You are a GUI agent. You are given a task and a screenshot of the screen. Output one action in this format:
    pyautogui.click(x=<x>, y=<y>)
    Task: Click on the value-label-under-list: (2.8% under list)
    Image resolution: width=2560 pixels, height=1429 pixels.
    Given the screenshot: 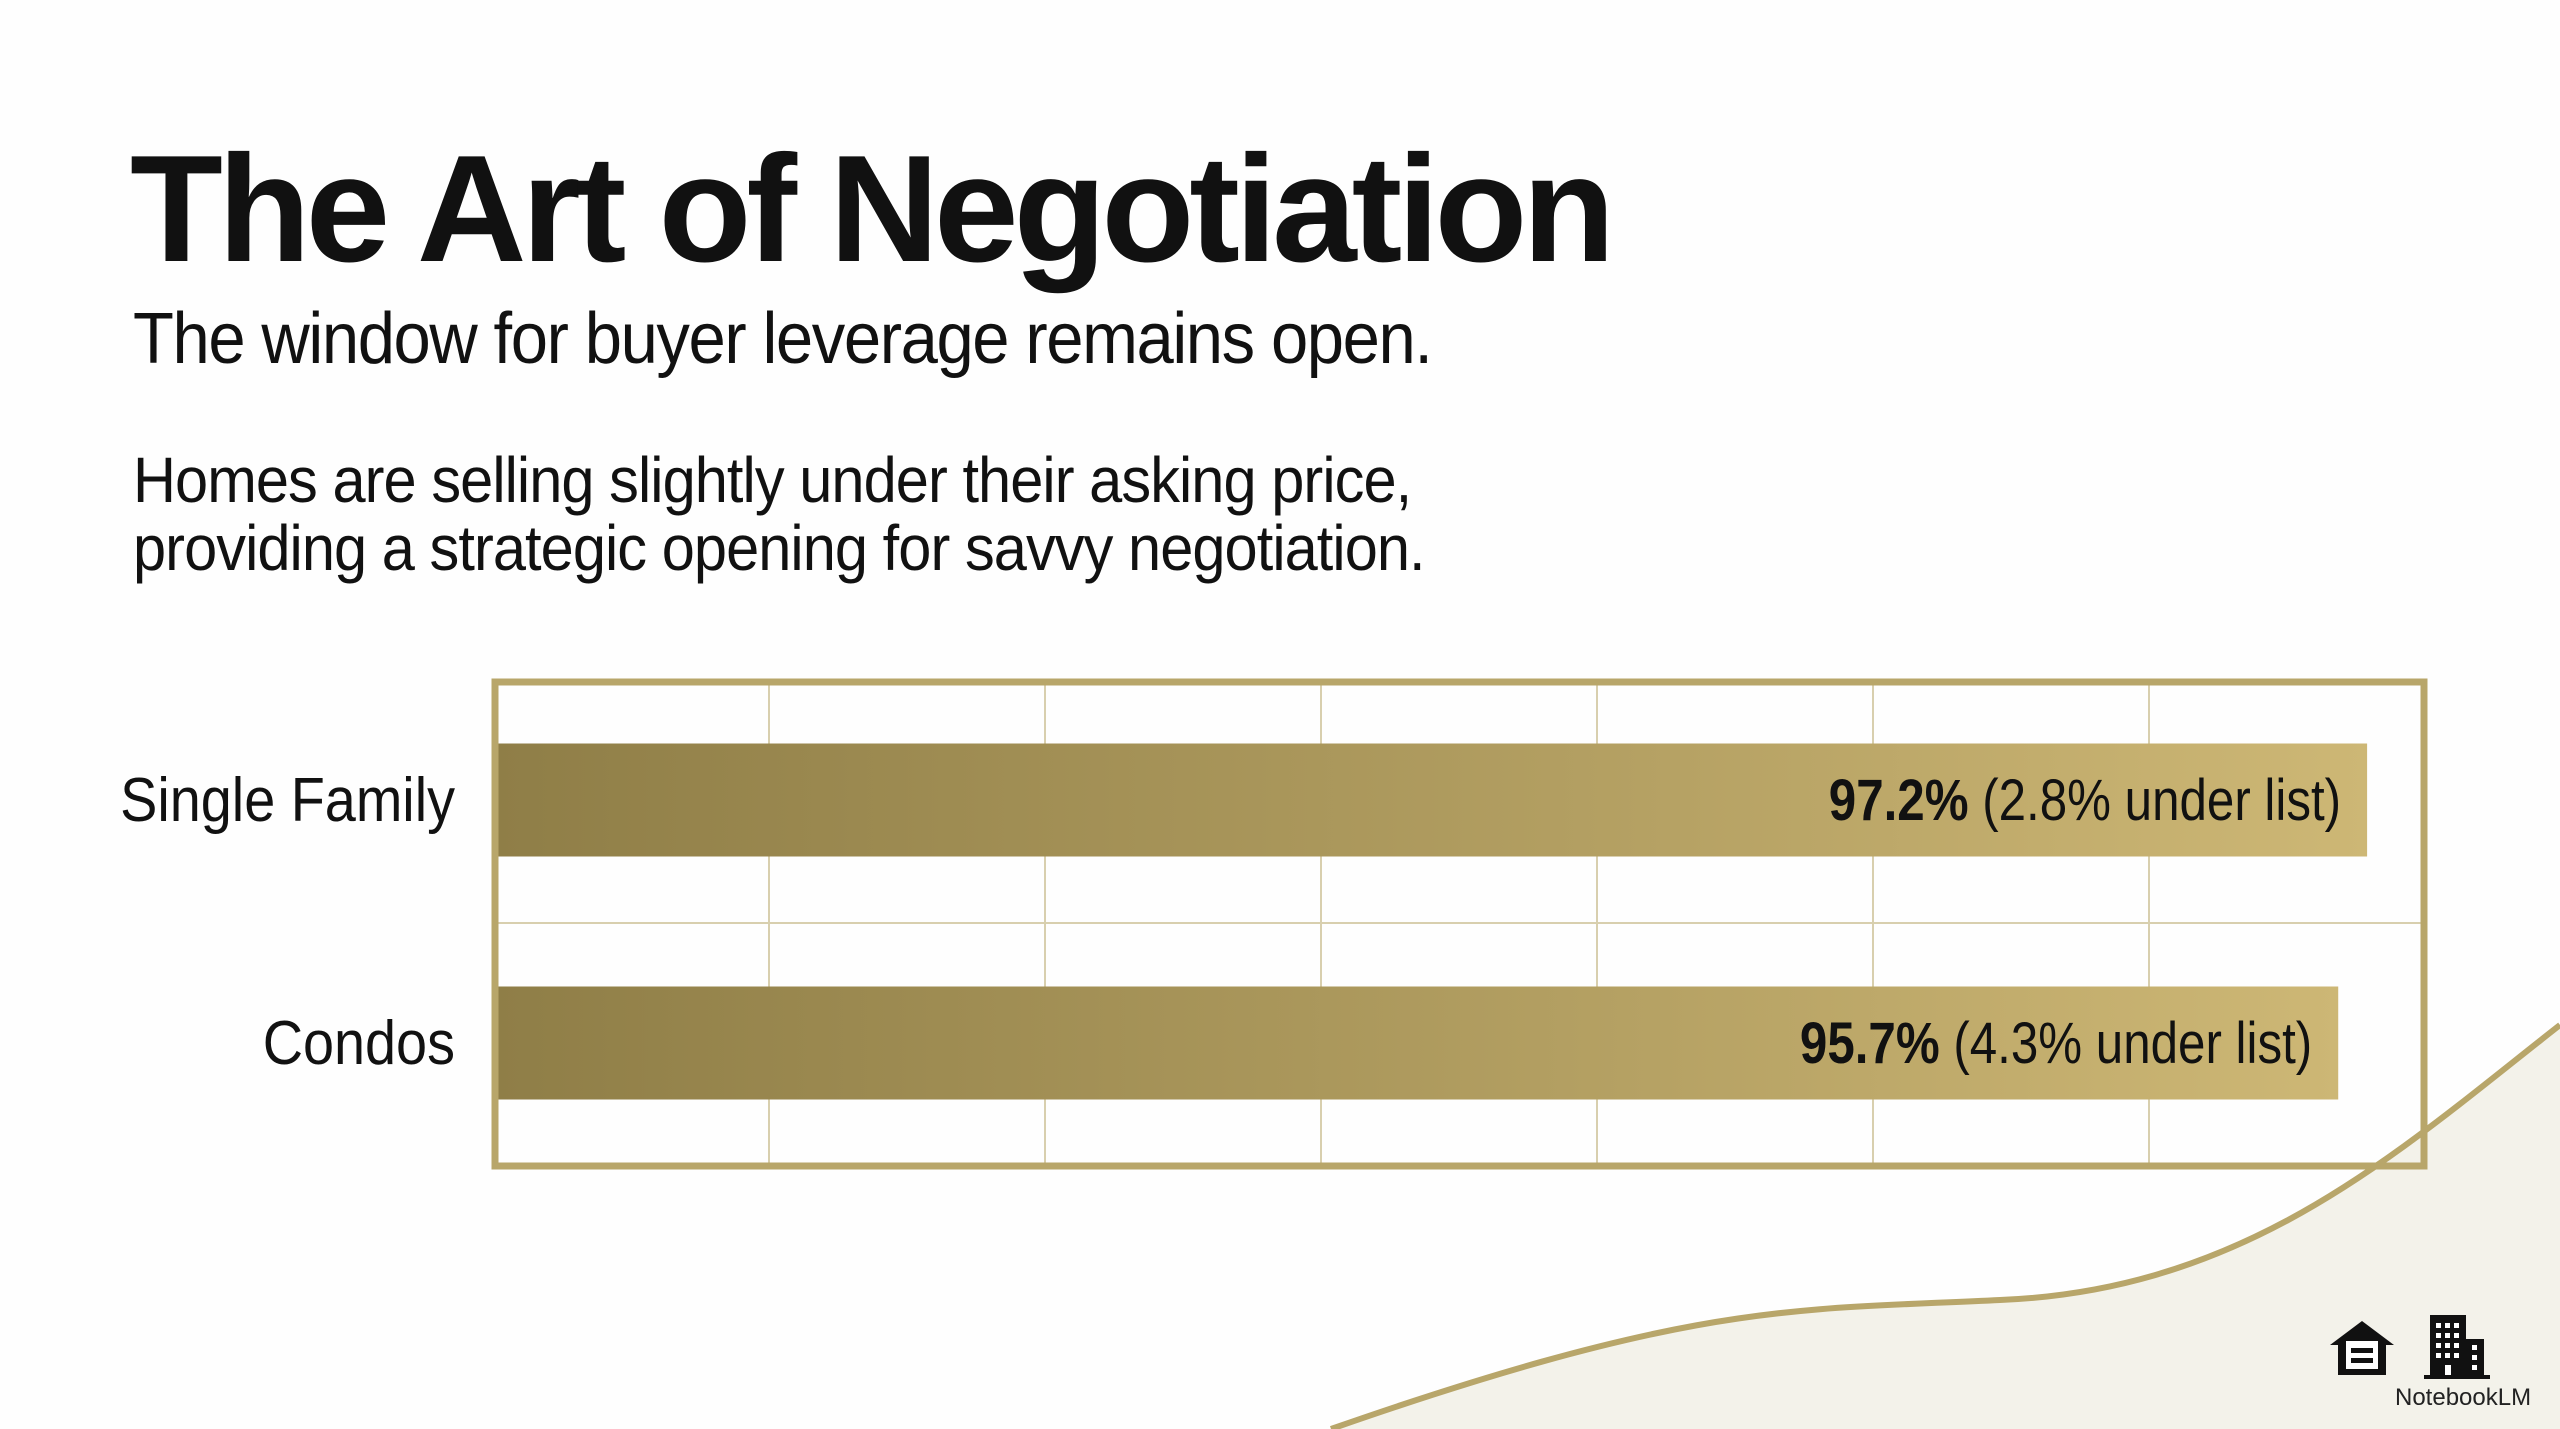 What is the action you would take?
    pyautogui.click(x=2155, y=800)
    